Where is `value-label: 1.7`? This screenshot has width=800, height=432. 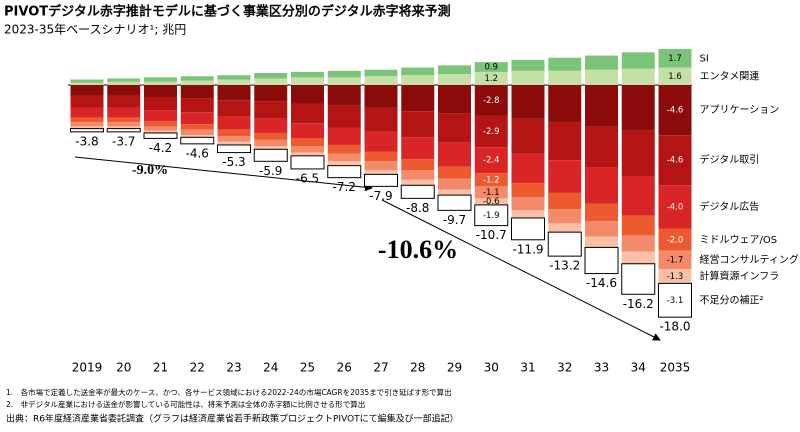
value-label: 1.7 is located at coordinates (675, 59).